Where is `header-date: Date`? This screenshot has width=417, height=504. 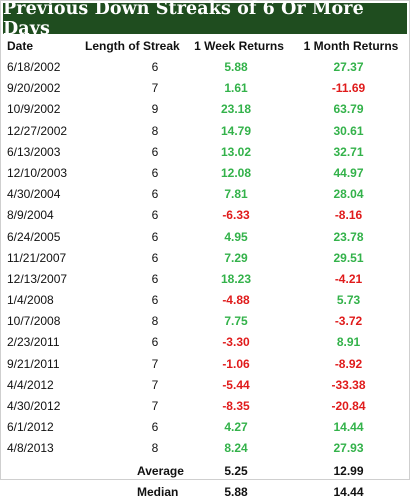
header-date: Date is located at coordinates (20, 46).